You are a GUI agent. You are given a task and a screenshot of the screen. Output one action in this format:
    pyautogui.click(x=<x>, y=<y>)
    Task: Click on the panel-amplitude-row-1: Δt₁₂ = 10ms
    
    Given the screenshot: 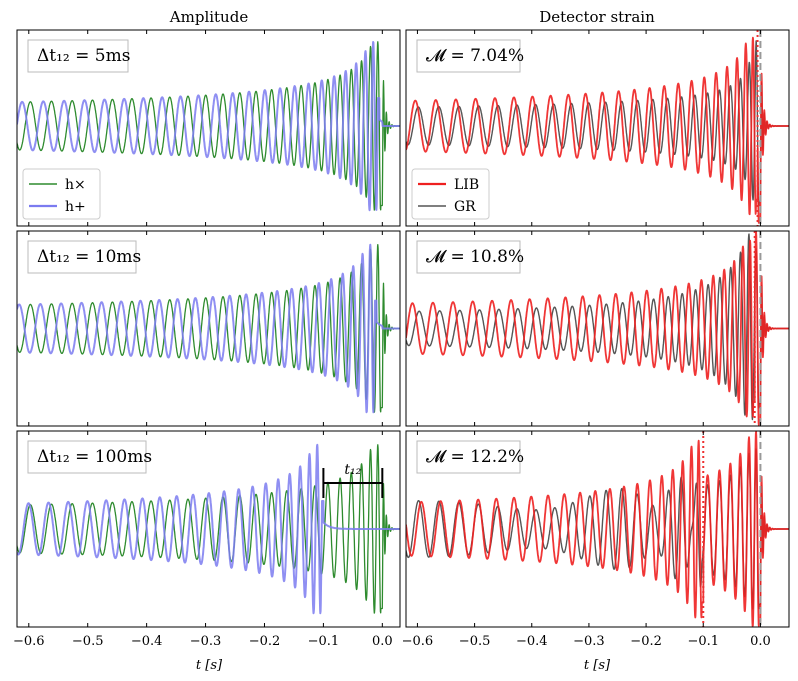 What is the action you would take?
    pyautogui.click(x=208, y=328)
    